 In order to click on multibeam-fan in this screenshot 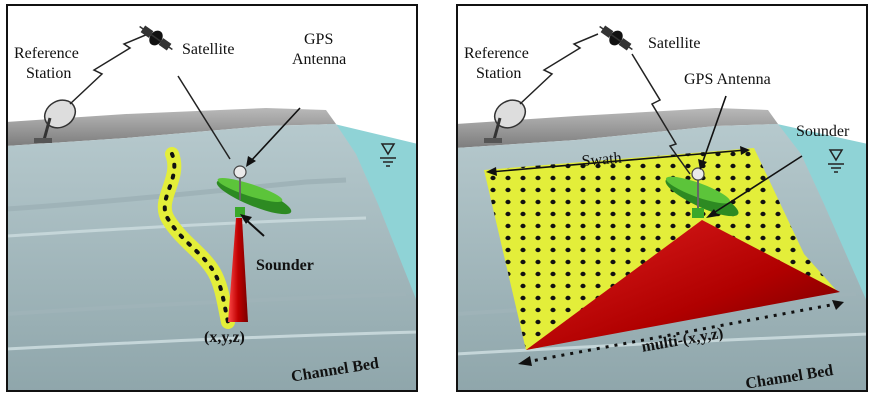, I will do `click(683, 285)`.